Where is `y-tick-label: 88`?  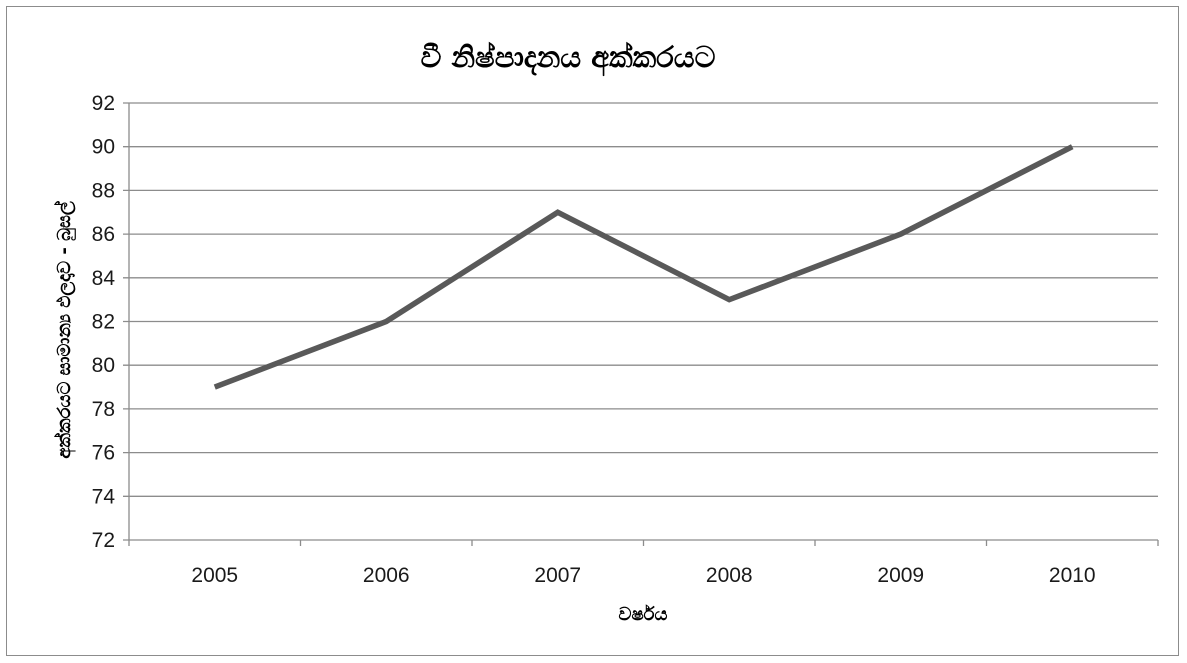 y-tick-label: 88 is located at coordinates (103, 190).